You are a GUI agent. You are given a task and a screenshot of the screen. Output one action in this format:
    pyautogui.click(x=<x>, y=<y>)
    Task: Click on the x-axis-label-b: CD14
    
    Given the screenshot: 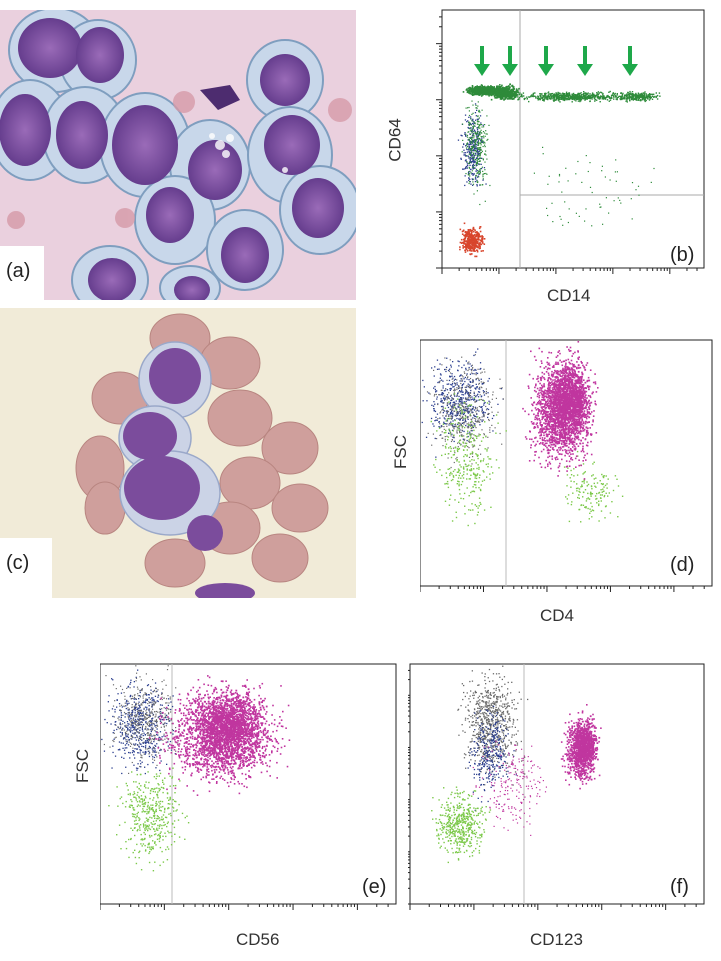 What is the action you would take?
    pyautogui.click(x=569, y=295)
    